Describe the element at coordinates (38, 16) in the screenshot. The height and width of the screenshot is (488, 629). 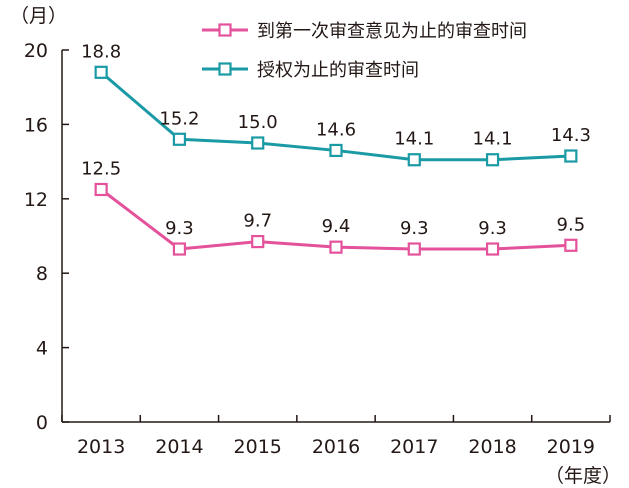
I see `y-axis-unit: （月）` at that location.